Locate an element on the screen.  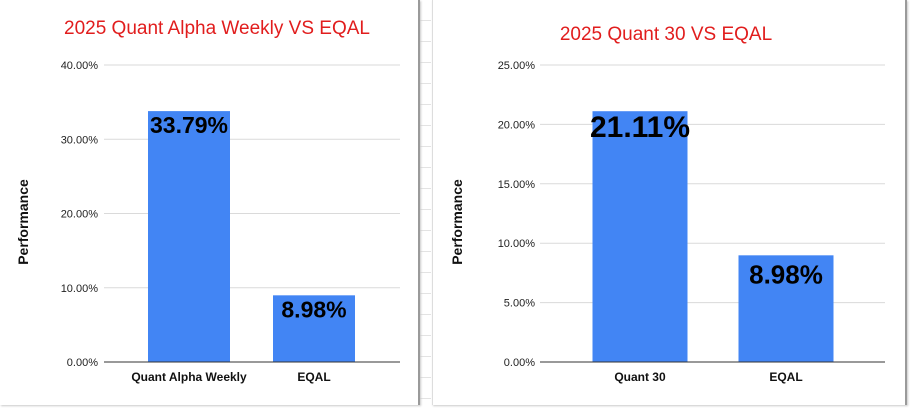
y-tick-label: 5.00% is located at coordinates (519, 304).